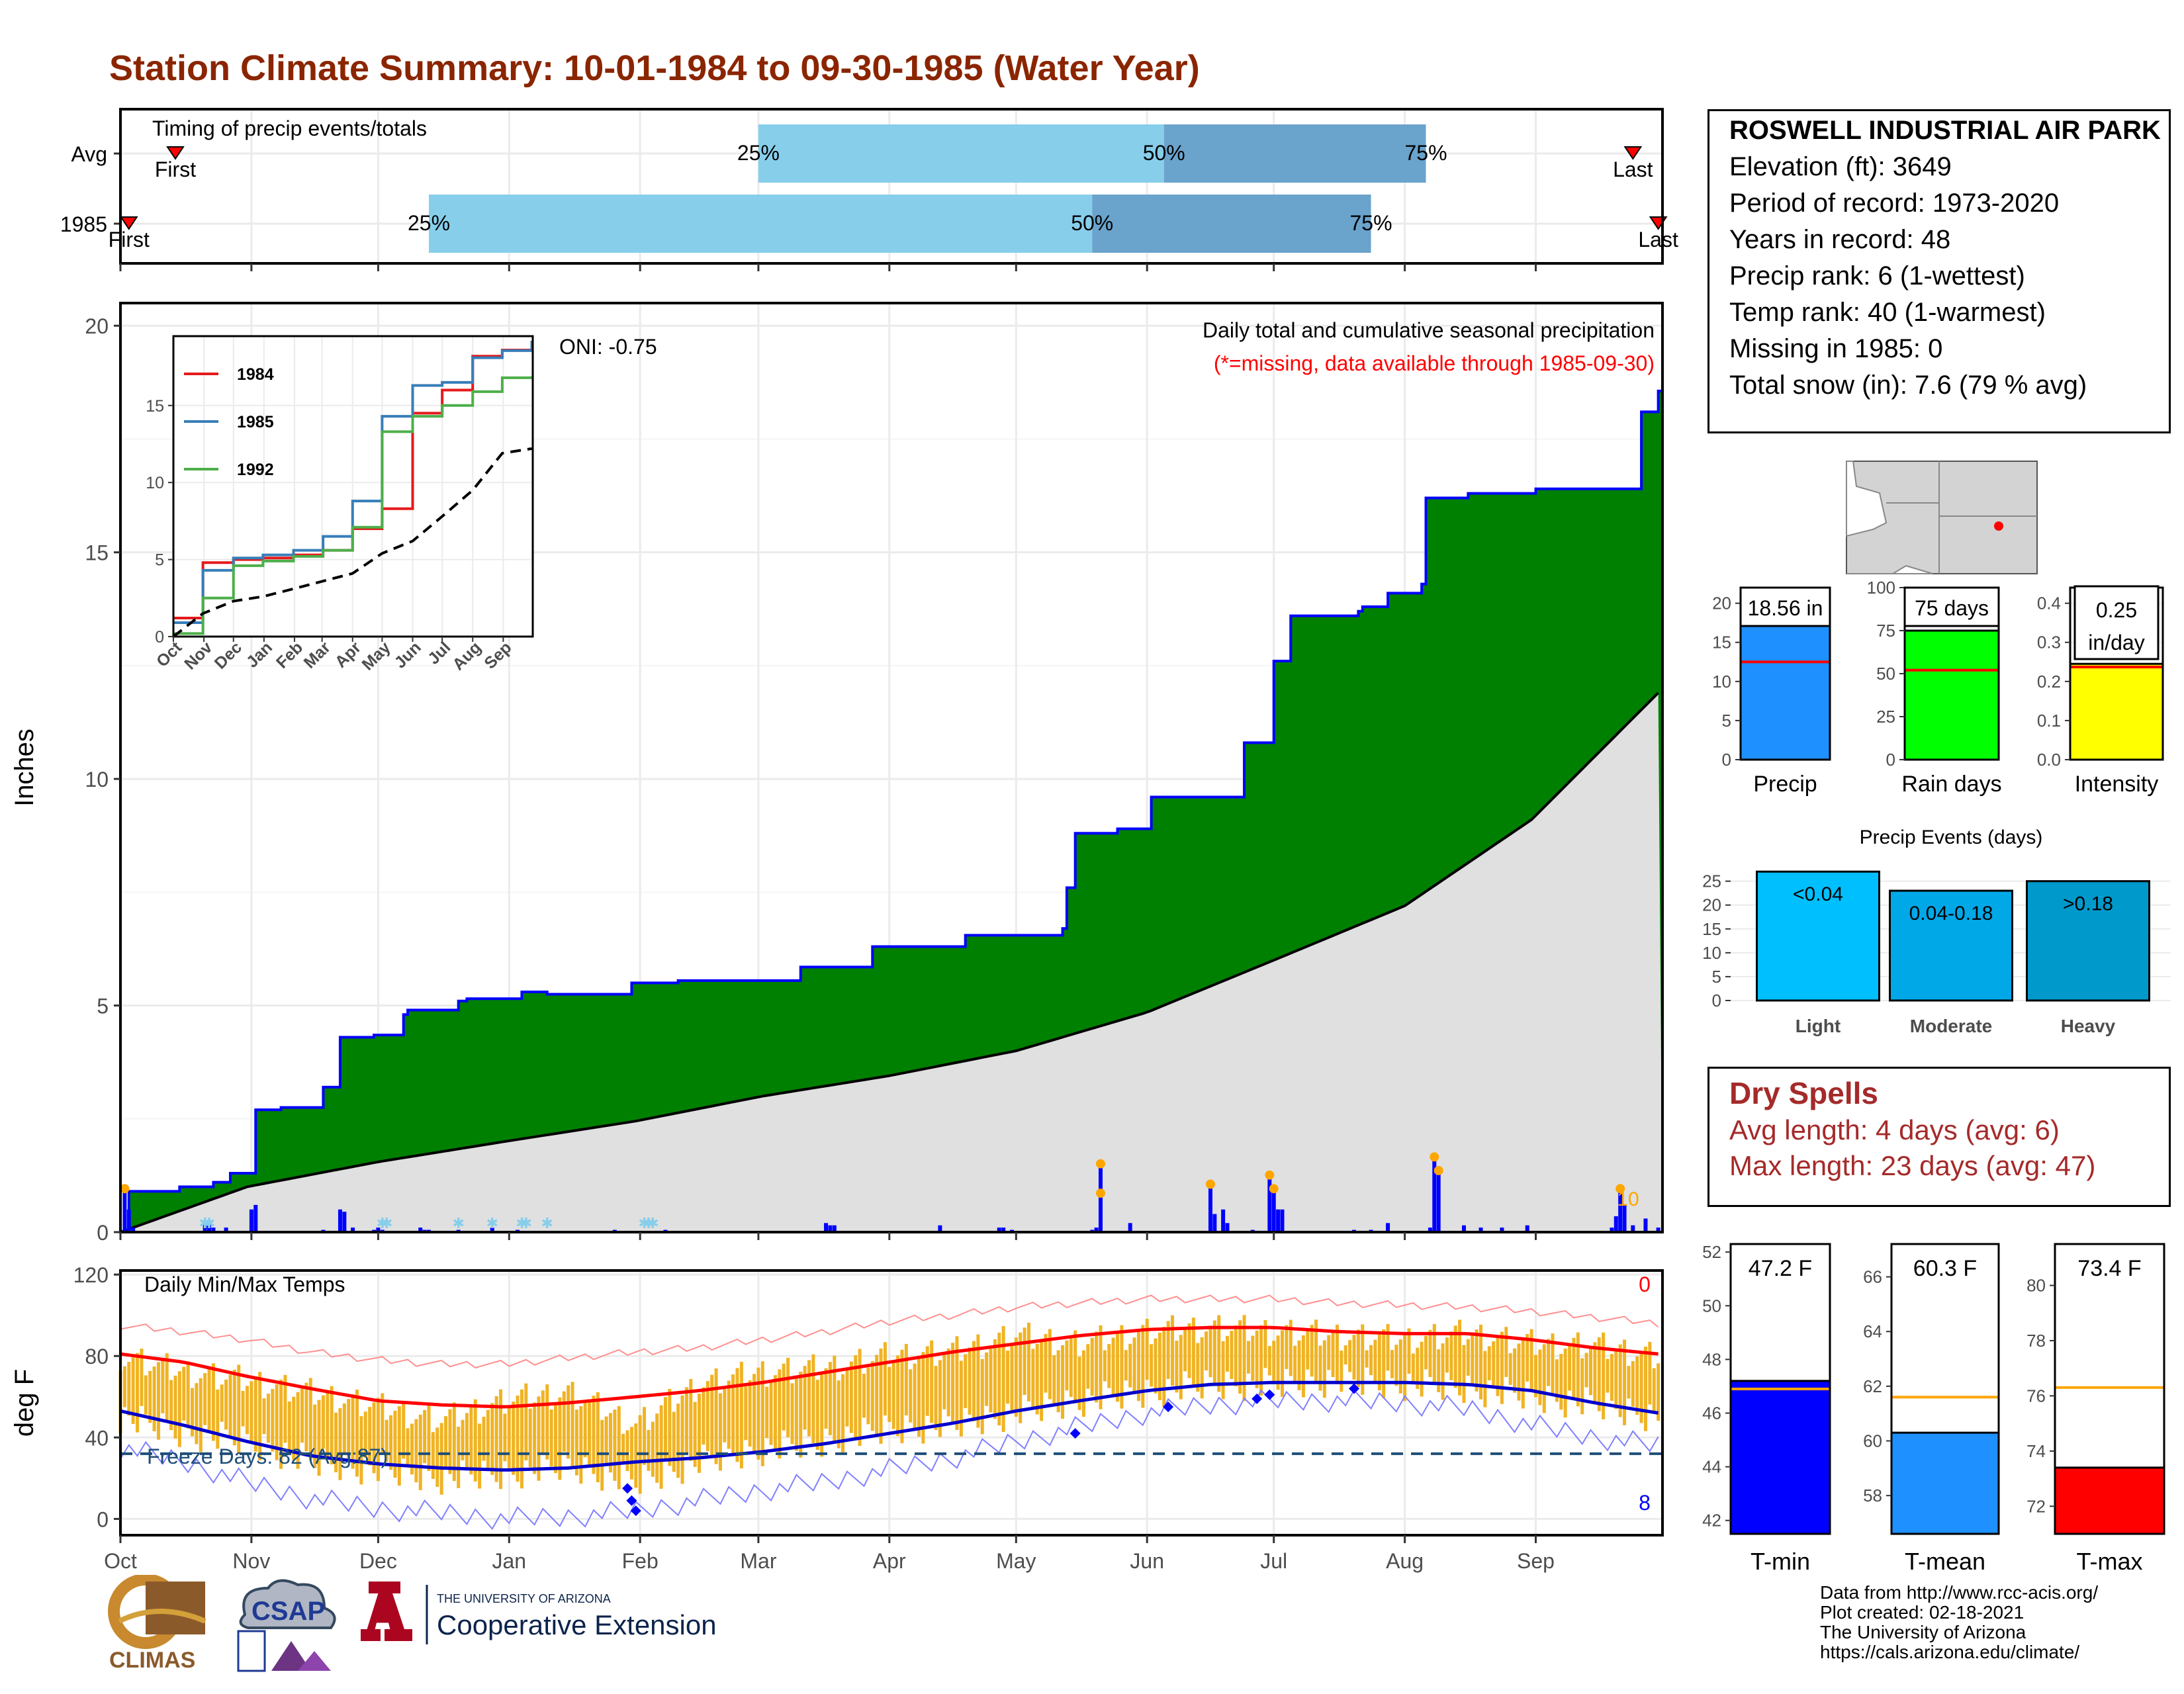  I want to click on dry-spells-avg: Avg length: 4 days (avg: 6), so click(1894, 1129).